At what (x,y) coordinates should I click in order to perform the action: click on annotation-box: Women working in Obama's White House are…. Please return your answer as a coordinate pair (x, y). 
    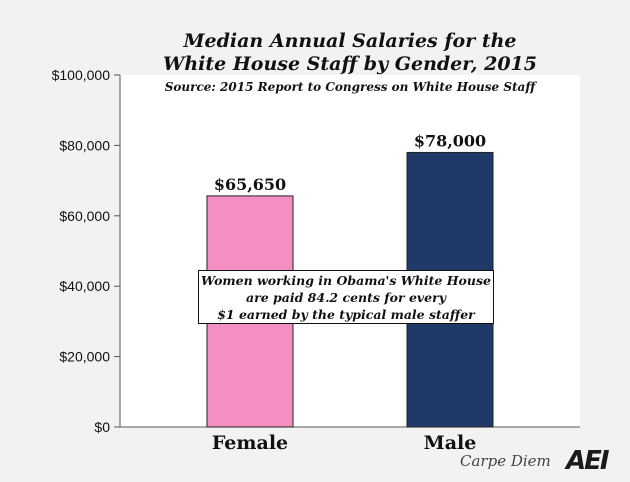
    Looking at the image, I should click on (346, 297).